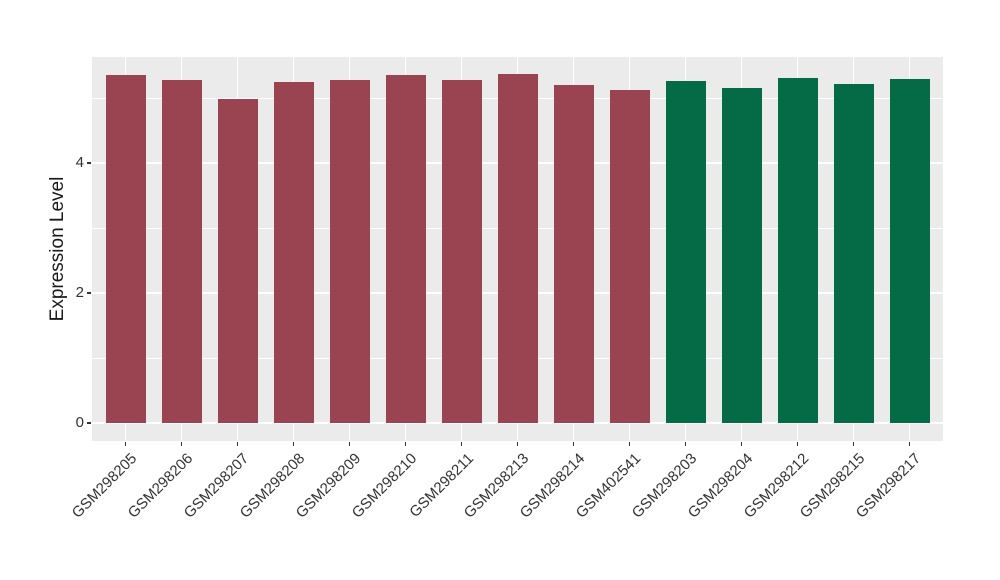 Image resolution: width=1000 pixels, height=580 pixels. What do you see at coordinates (237, 261) in the screenshot?
I see `bar-GSM298207` at bounding box center [237, 261].